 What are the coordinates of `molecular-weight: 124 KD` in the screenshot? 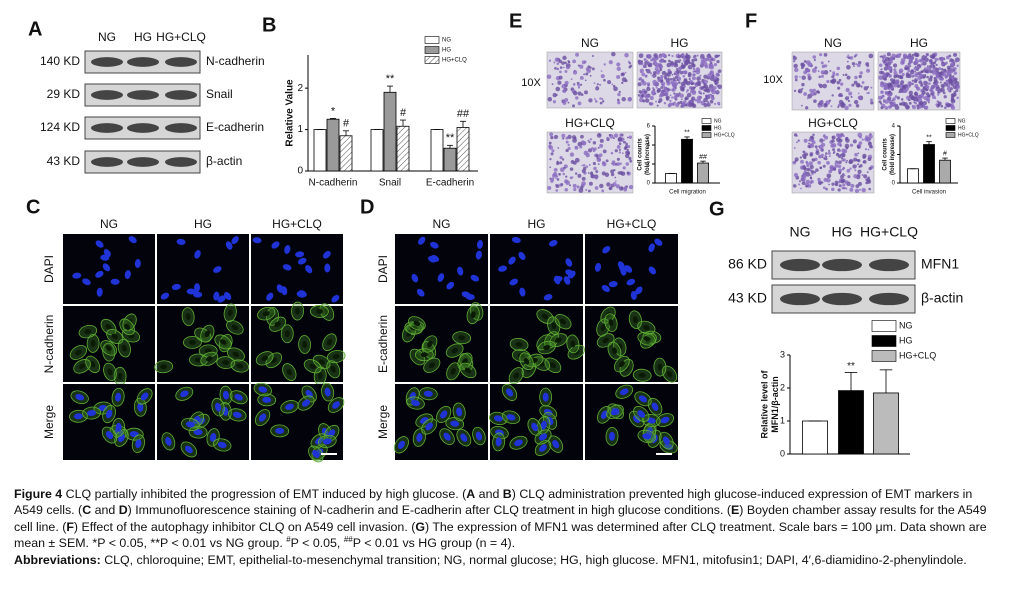 It's located at (60, 127).